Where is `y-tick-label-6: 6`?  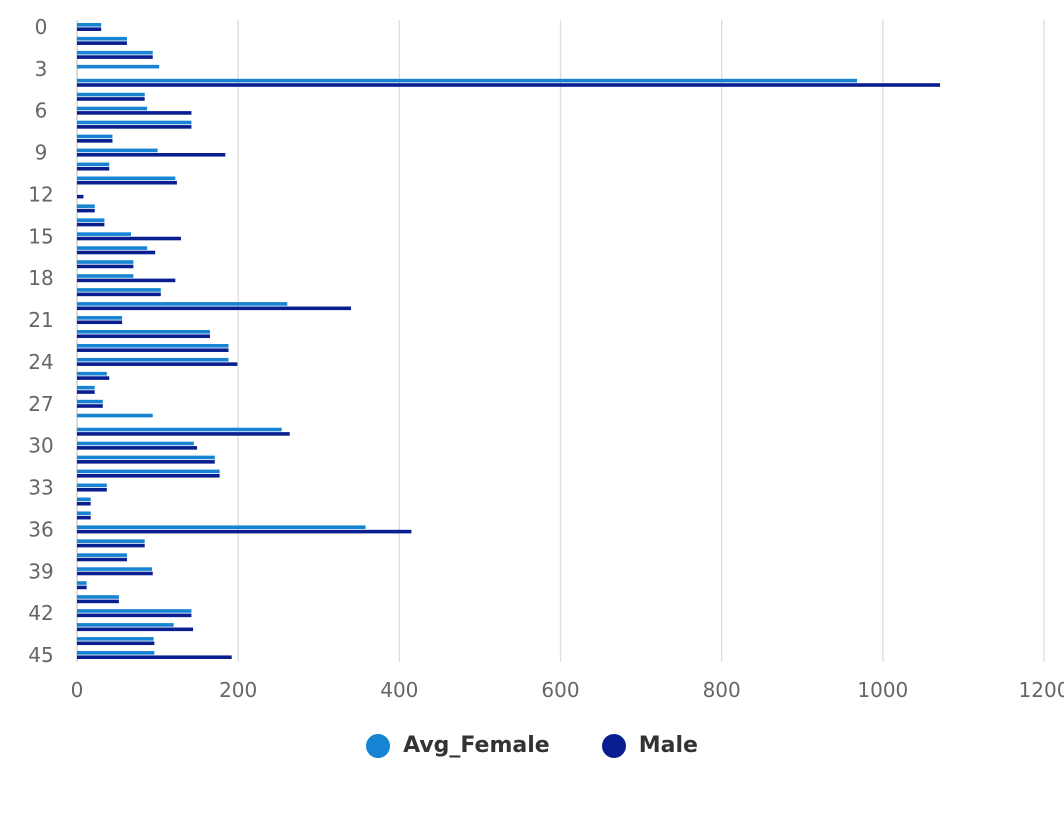
y-tick-label-6: 6 is located at coordinates (41, 111).